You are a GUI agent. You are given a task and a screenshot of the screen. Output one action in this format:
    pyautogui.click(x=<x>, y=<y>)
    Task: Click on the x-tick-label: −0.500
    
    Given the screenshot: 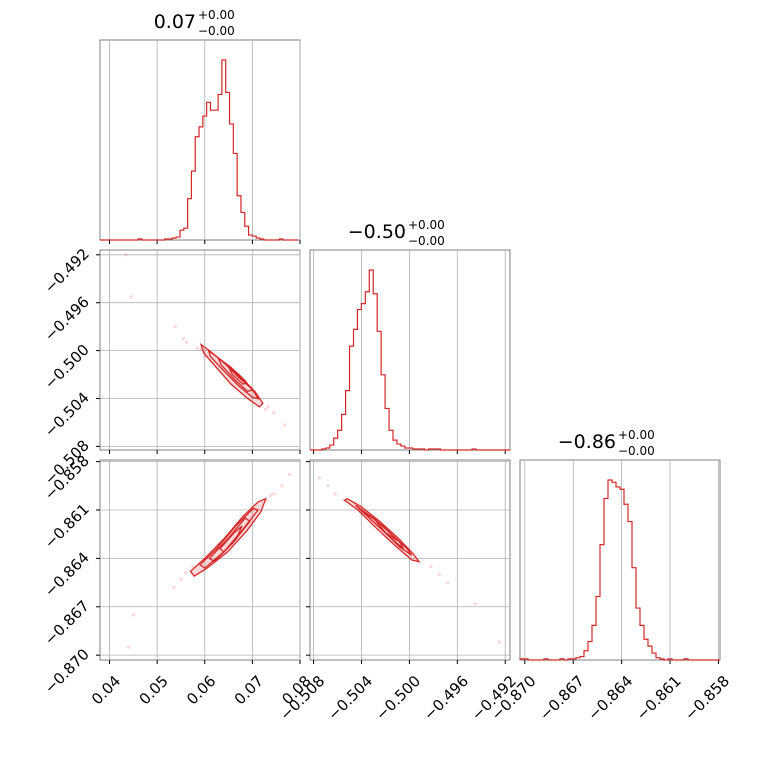 What is the action you would take?
    pyautogui.click(x=398, y=698)
    